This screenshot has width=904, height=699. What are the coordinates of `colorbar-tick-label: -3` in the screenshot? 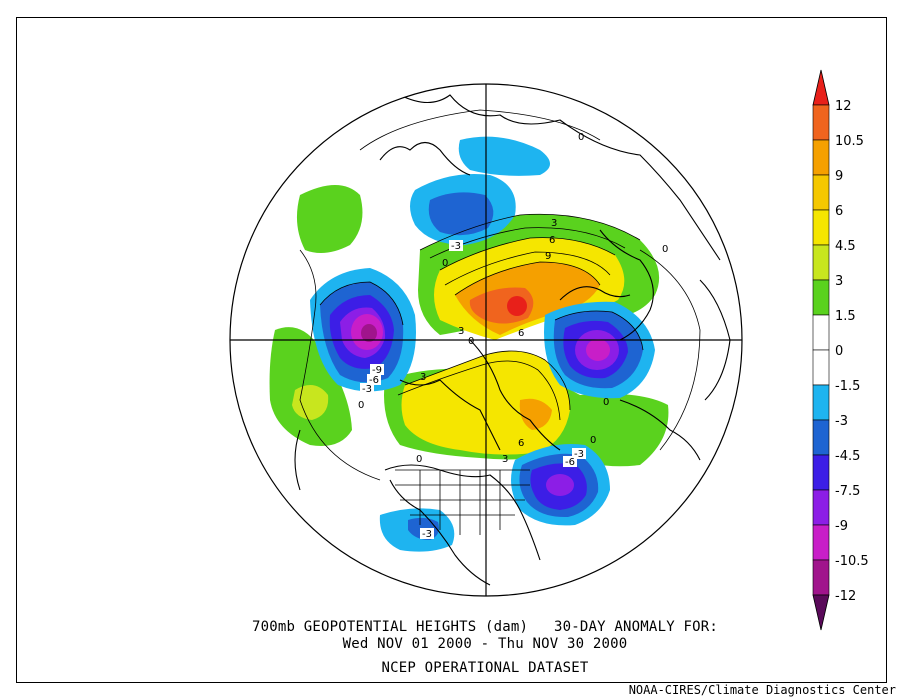 It's located at (841, 421).